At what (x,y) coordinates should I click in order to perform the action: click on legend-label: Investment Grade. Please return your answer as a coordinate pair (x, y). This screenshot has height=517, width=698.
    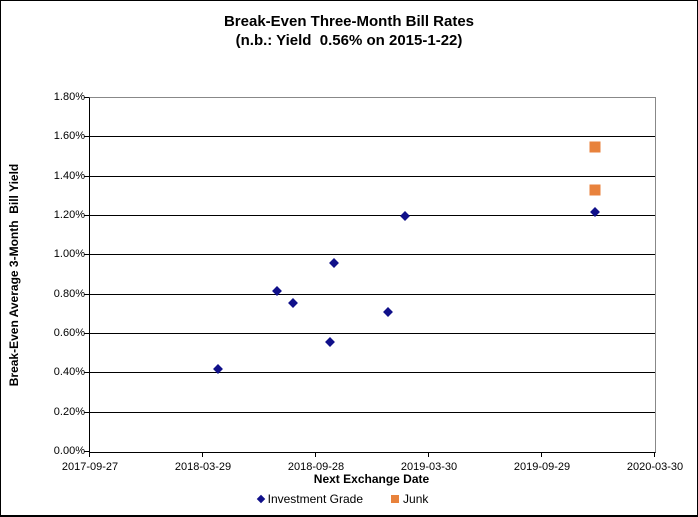
    Looking at the image, I should click on (315, 499).